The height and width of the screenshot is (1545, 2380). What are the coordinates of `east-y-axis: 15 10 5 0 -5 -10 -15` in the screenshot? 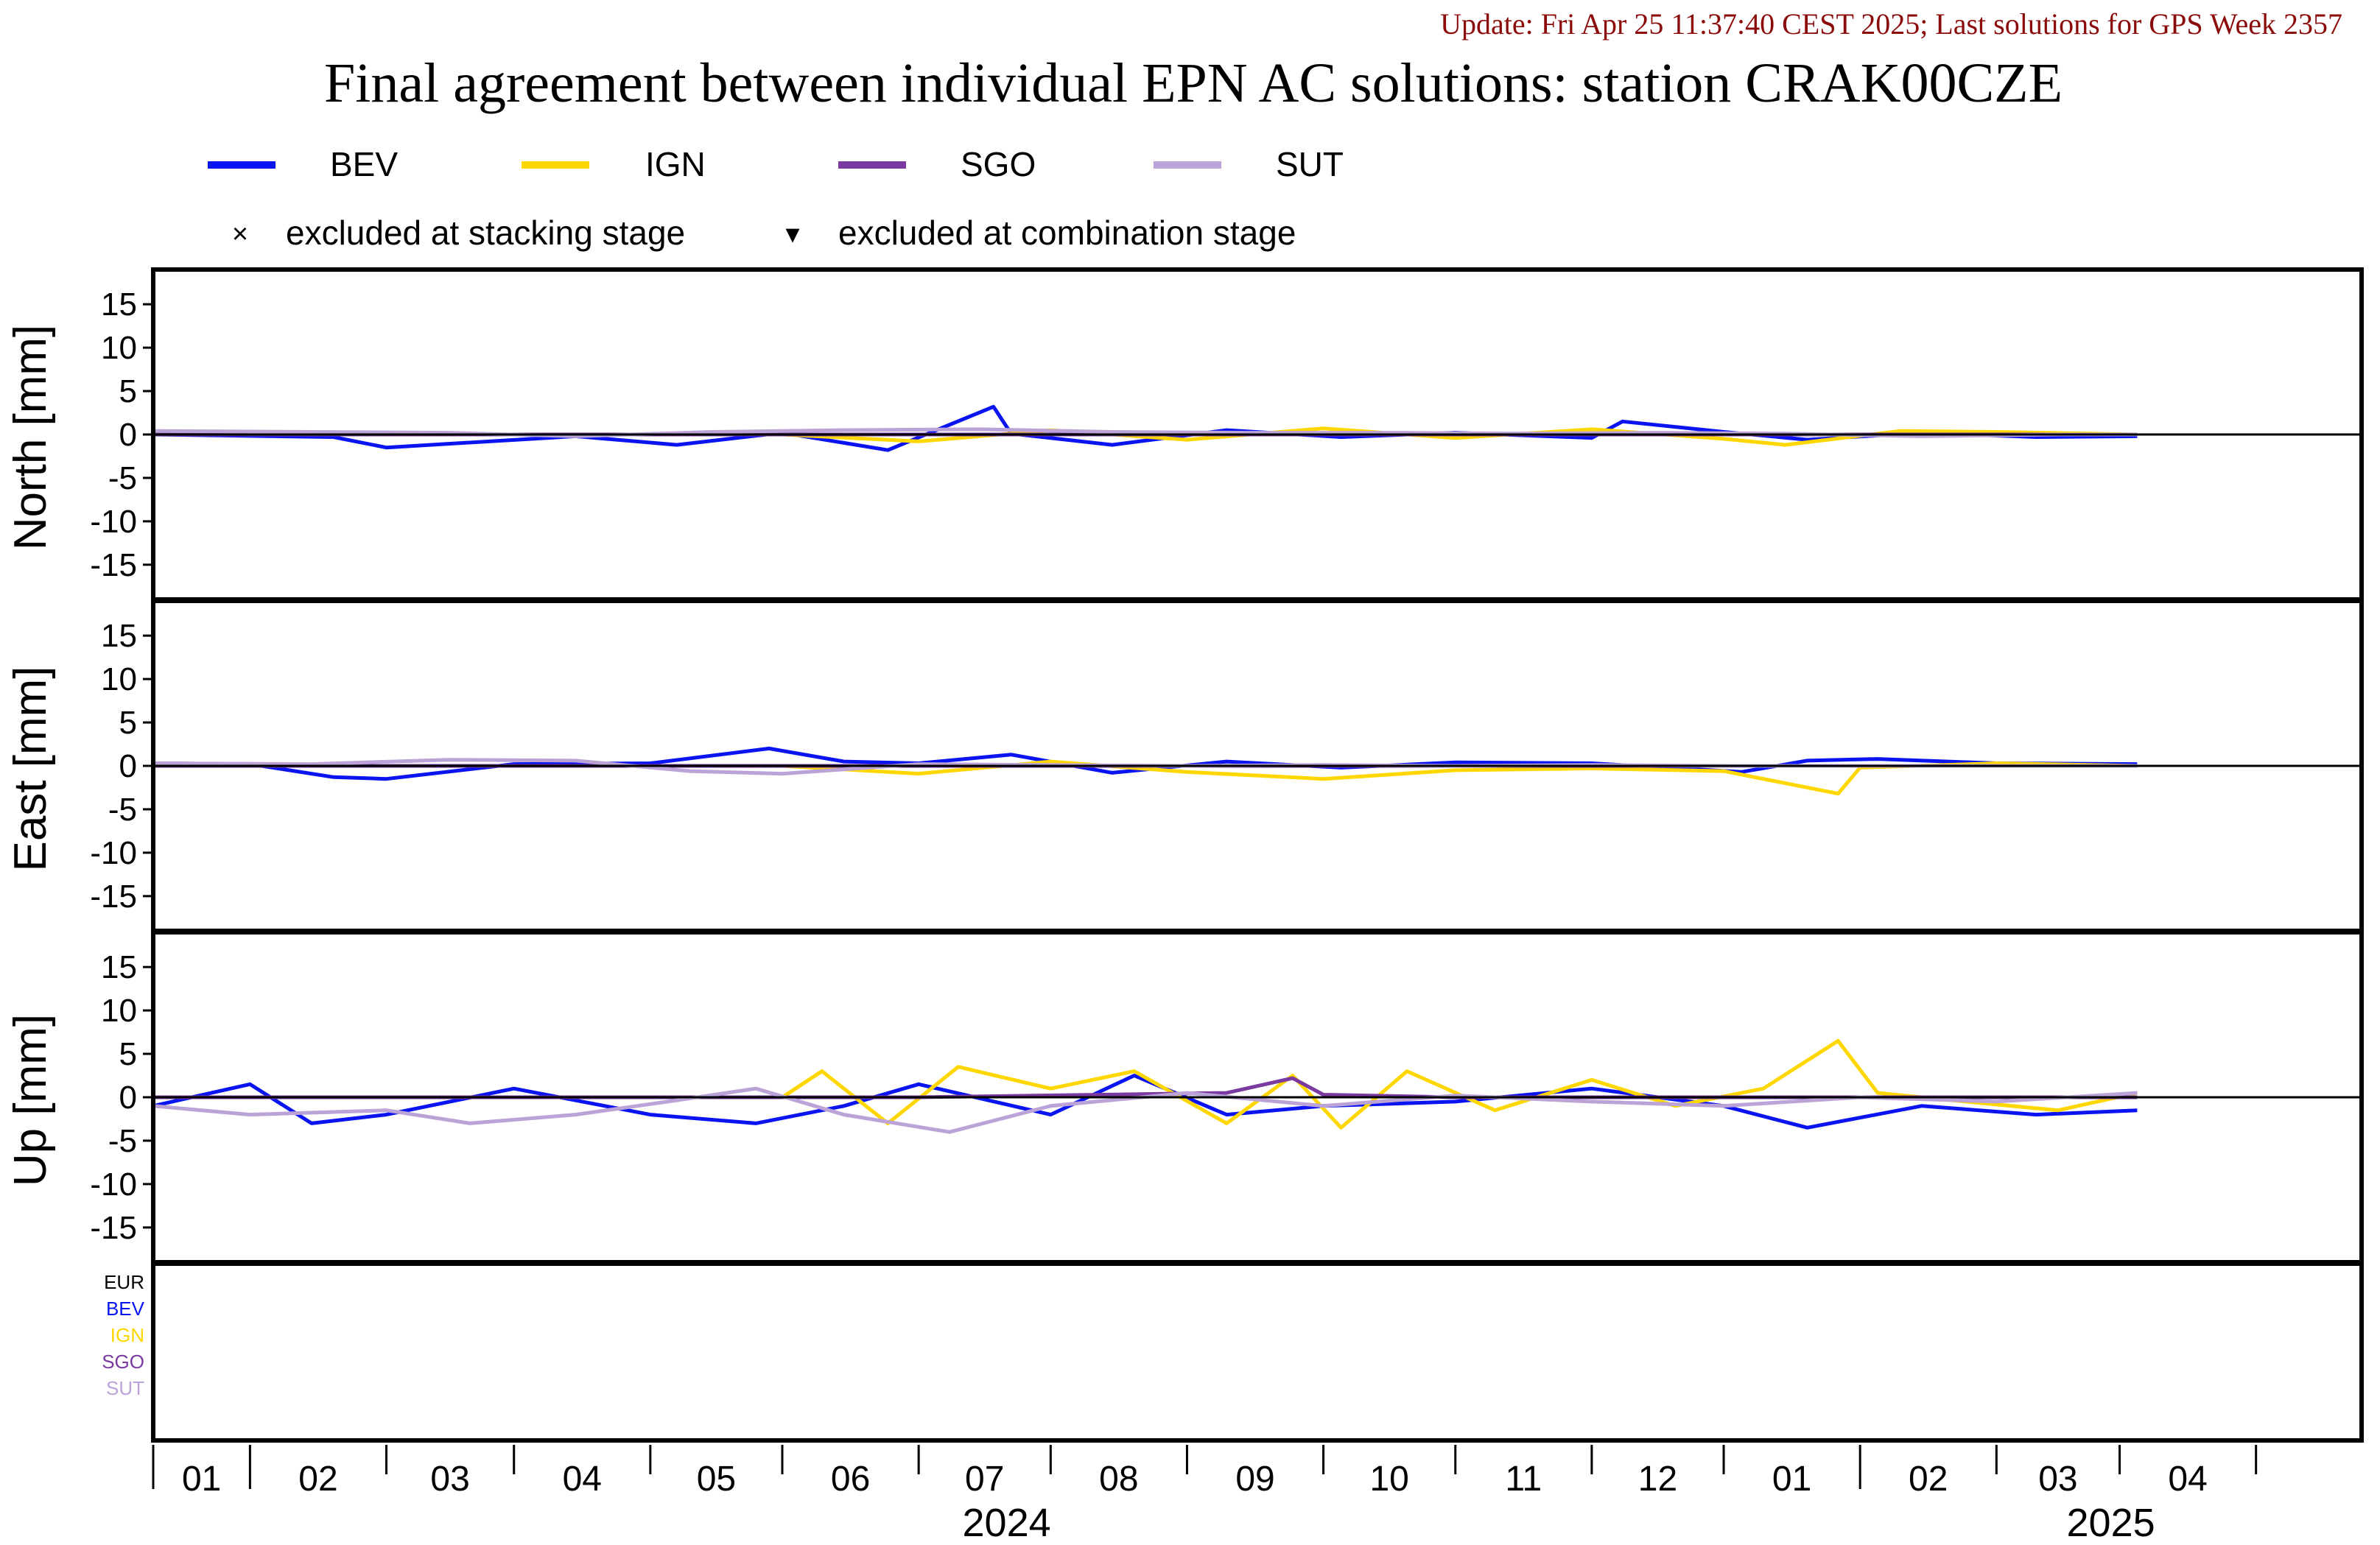 It's located at (121, 766).